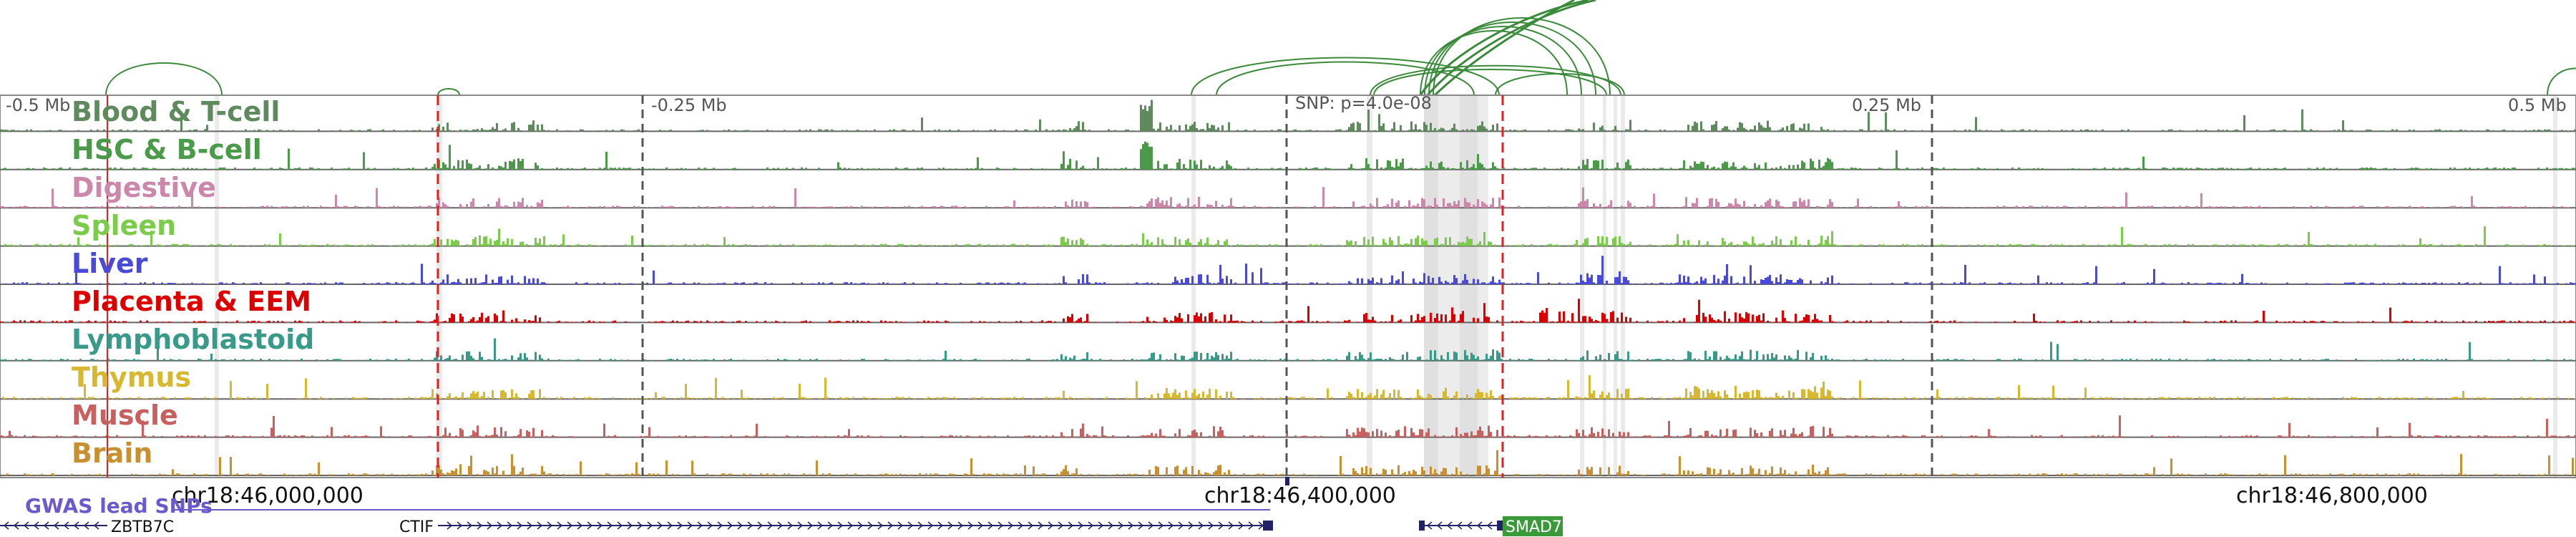 This screenshot has width=2576, height=537. Describe the element at coordinates (142, 527) in the screenshot. I see `gene-label-zbtb7c: ZBTB7C` at that location.